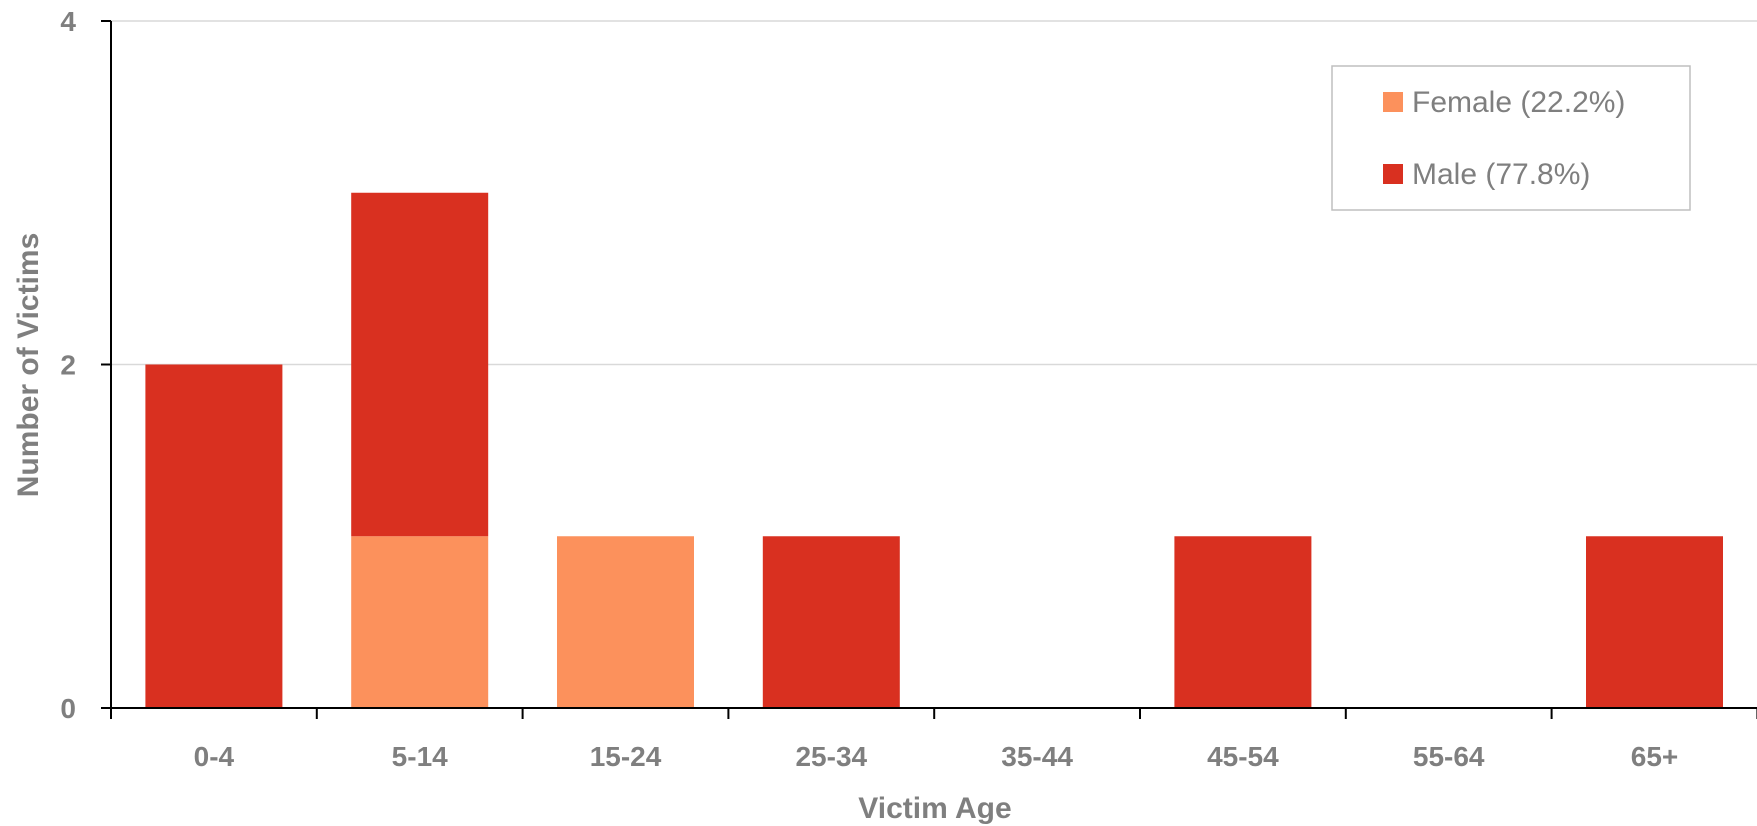 The image size is (1757, 826). What do you see at coordinates (1518, 102) in the screenshot?
I see `legend-label-female: Female (22.2%)` at bounding box center [1518, 102].